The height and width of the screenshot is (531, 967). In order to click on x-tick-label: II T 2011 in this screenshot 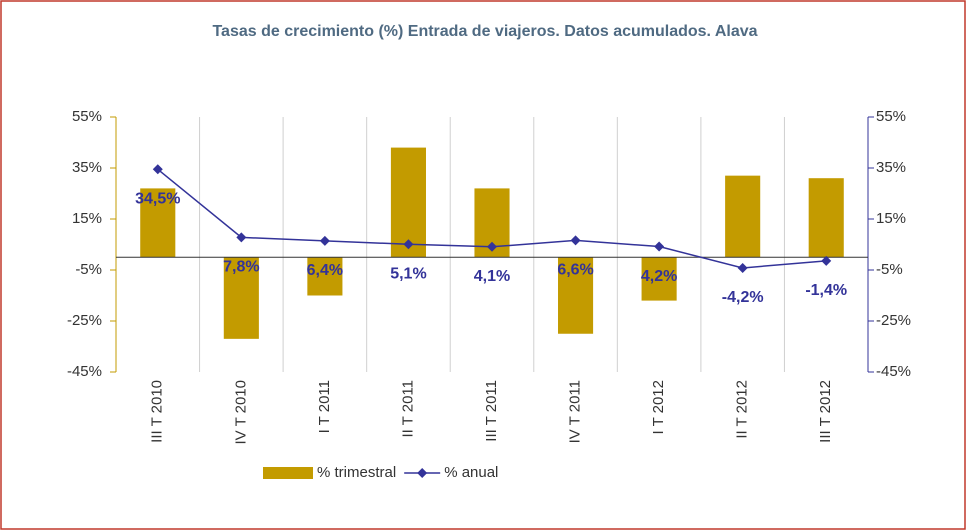, I will do `click(407, 409)`.